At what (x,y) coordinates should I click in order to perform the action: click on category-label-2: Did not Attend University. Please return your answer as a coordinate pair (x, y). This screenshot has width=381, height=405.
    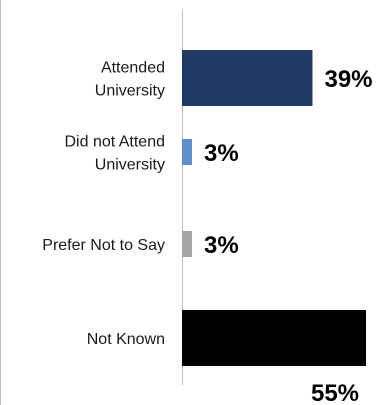
    Looking at the image, I should click on (114, 154).